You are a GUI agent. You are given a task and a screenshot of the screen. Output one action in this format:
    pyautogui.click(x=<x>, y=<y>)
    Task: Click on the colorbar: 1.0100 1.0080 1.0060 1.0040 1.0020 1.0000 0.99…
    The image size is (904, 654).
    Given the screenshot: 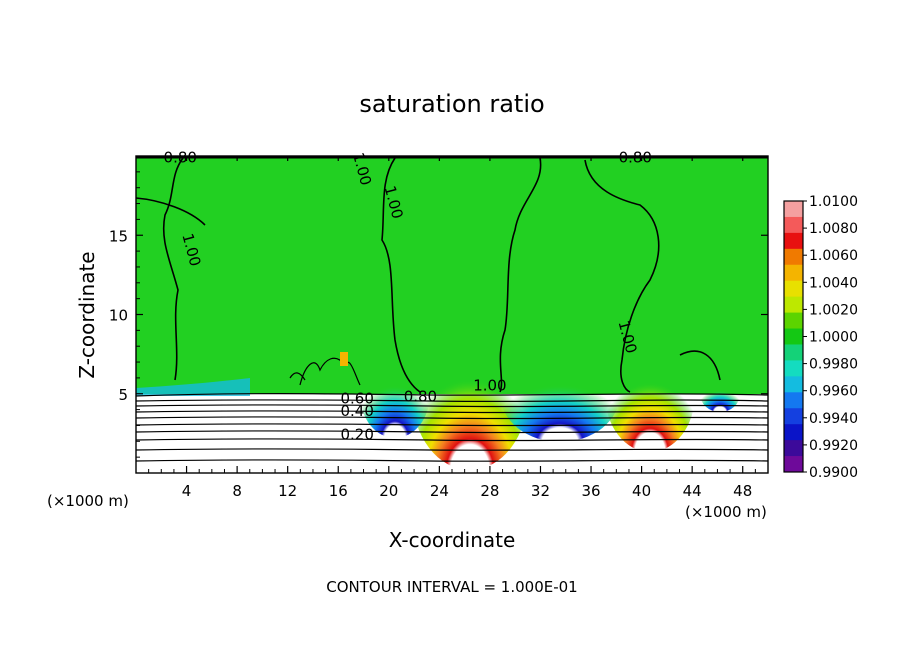 What is the action you would take?
    pyautogui.click(x=820, y=337)
    